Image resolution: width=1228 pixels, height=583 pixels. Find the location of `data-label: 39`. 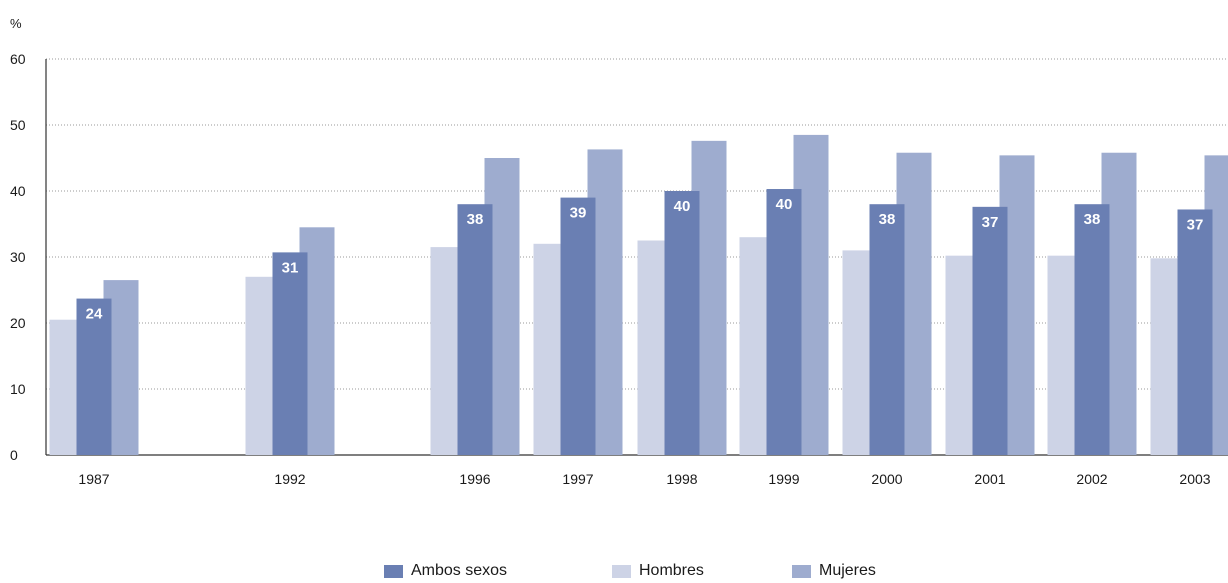

data-label: 39 is located at coordinates (578, 213).